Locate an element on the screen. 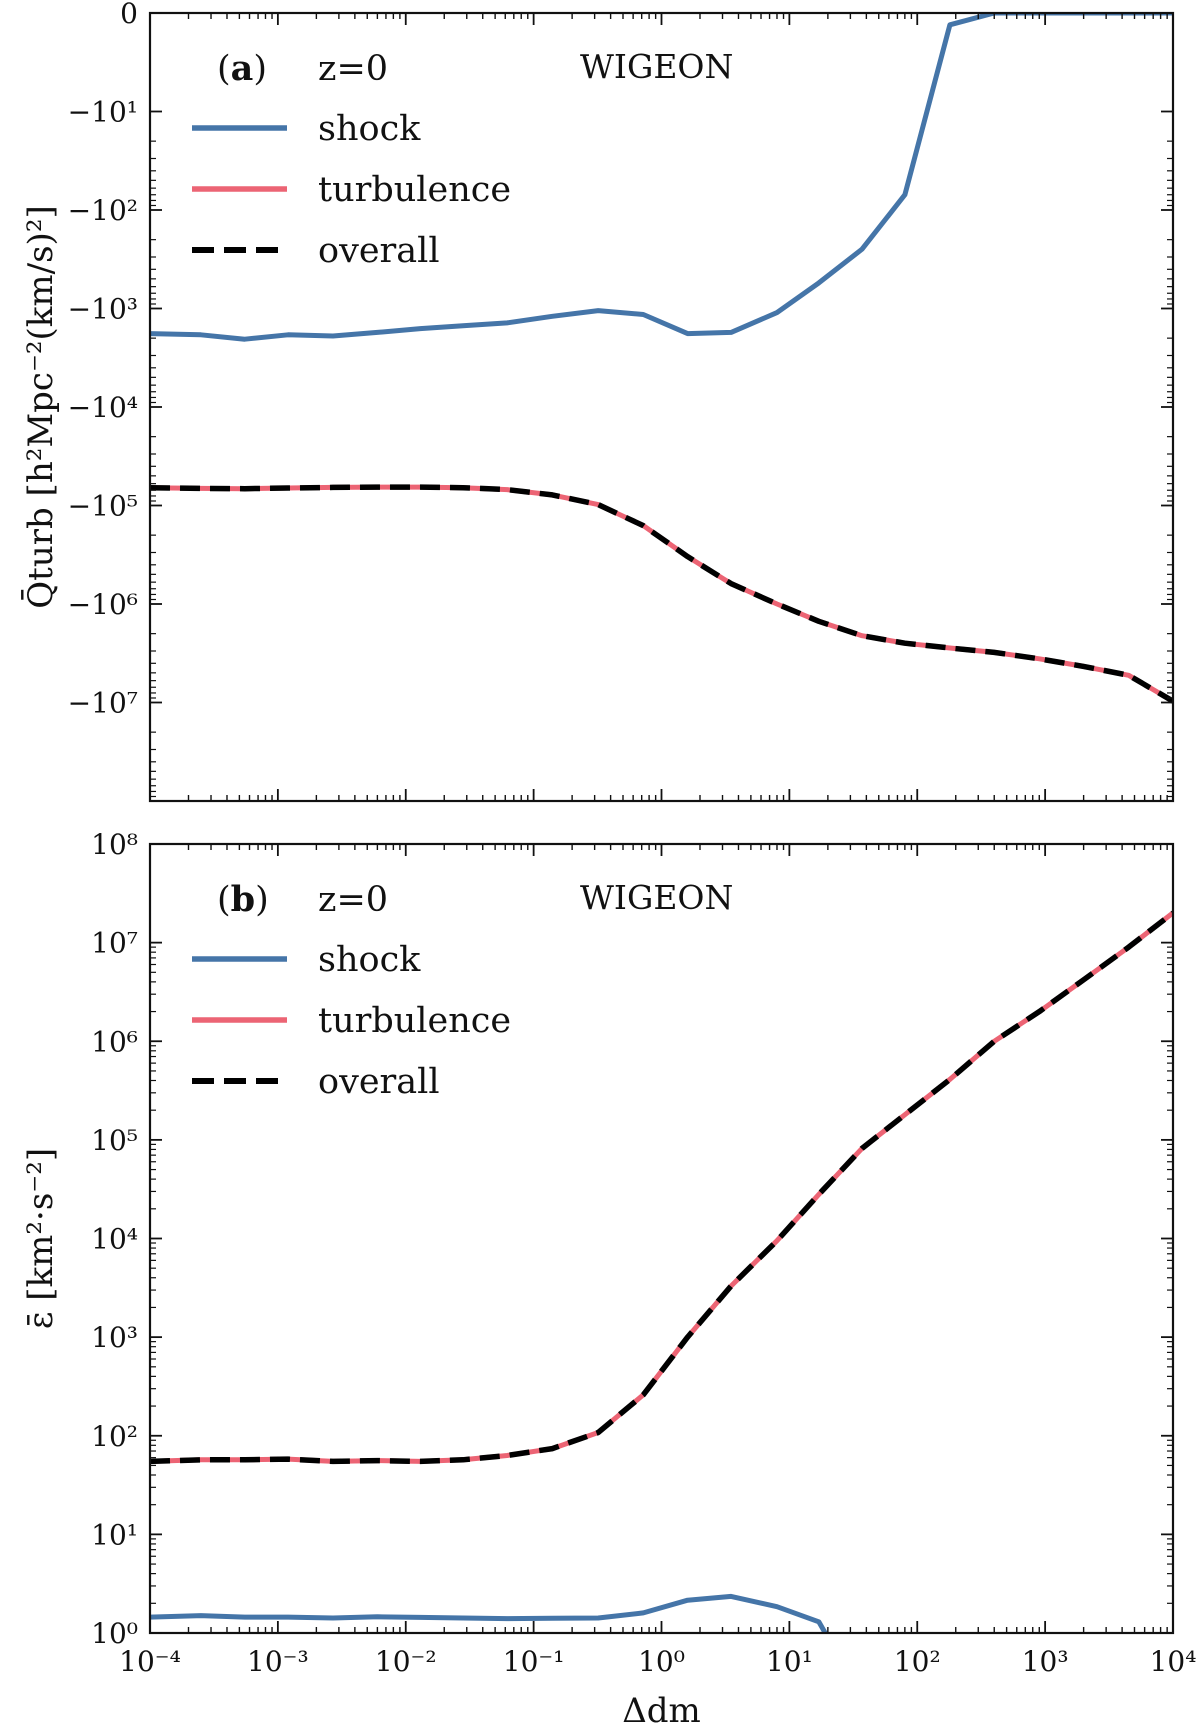  y-tick-label: 10⁴ is located at coordinates (114, 1239).